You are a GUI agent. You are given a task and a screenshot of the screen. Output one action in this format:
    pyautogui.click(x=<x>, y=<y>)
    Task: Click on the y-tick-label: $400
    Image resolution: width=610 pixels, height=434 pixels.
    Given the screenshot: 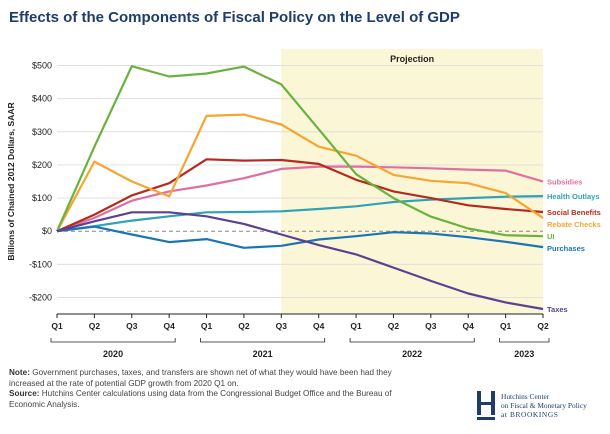 What is the action you would take?
    pyautogui.click(x=42, y=99)
    